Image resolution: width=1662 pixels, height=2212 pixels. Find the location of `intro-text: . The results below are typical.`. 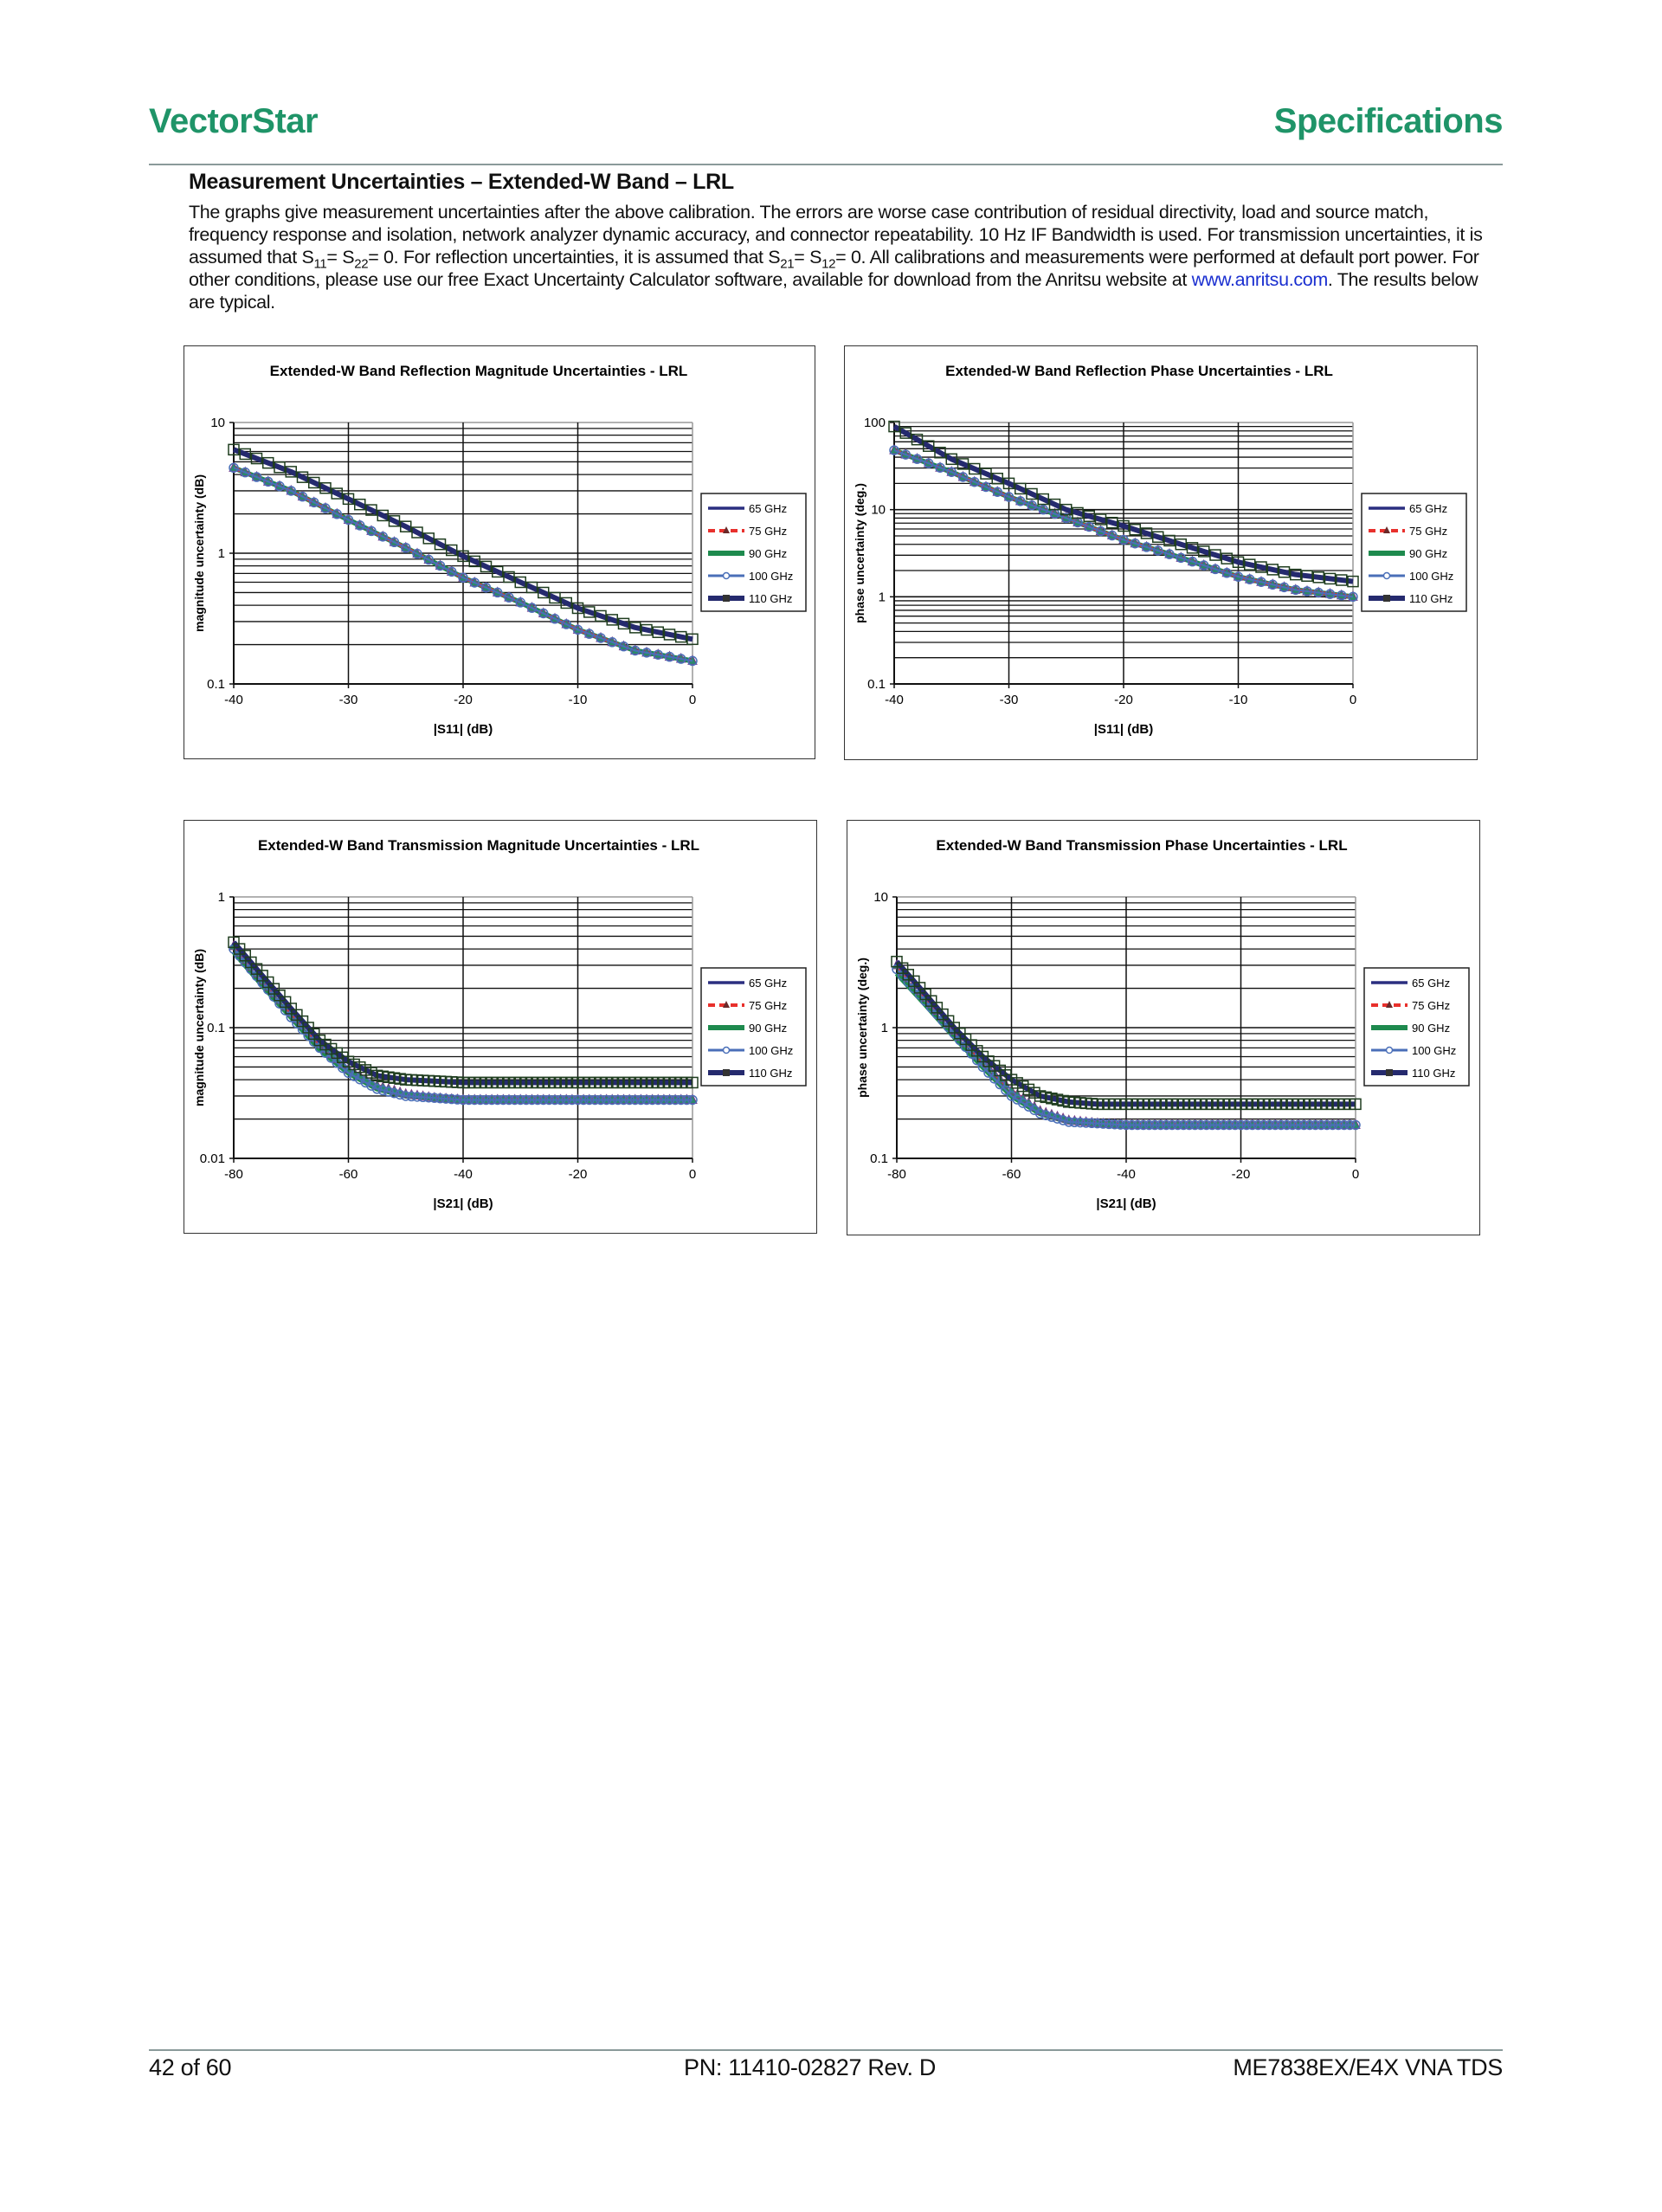

intro-text: . The results below are typical. is located at coordinates (833, 291).